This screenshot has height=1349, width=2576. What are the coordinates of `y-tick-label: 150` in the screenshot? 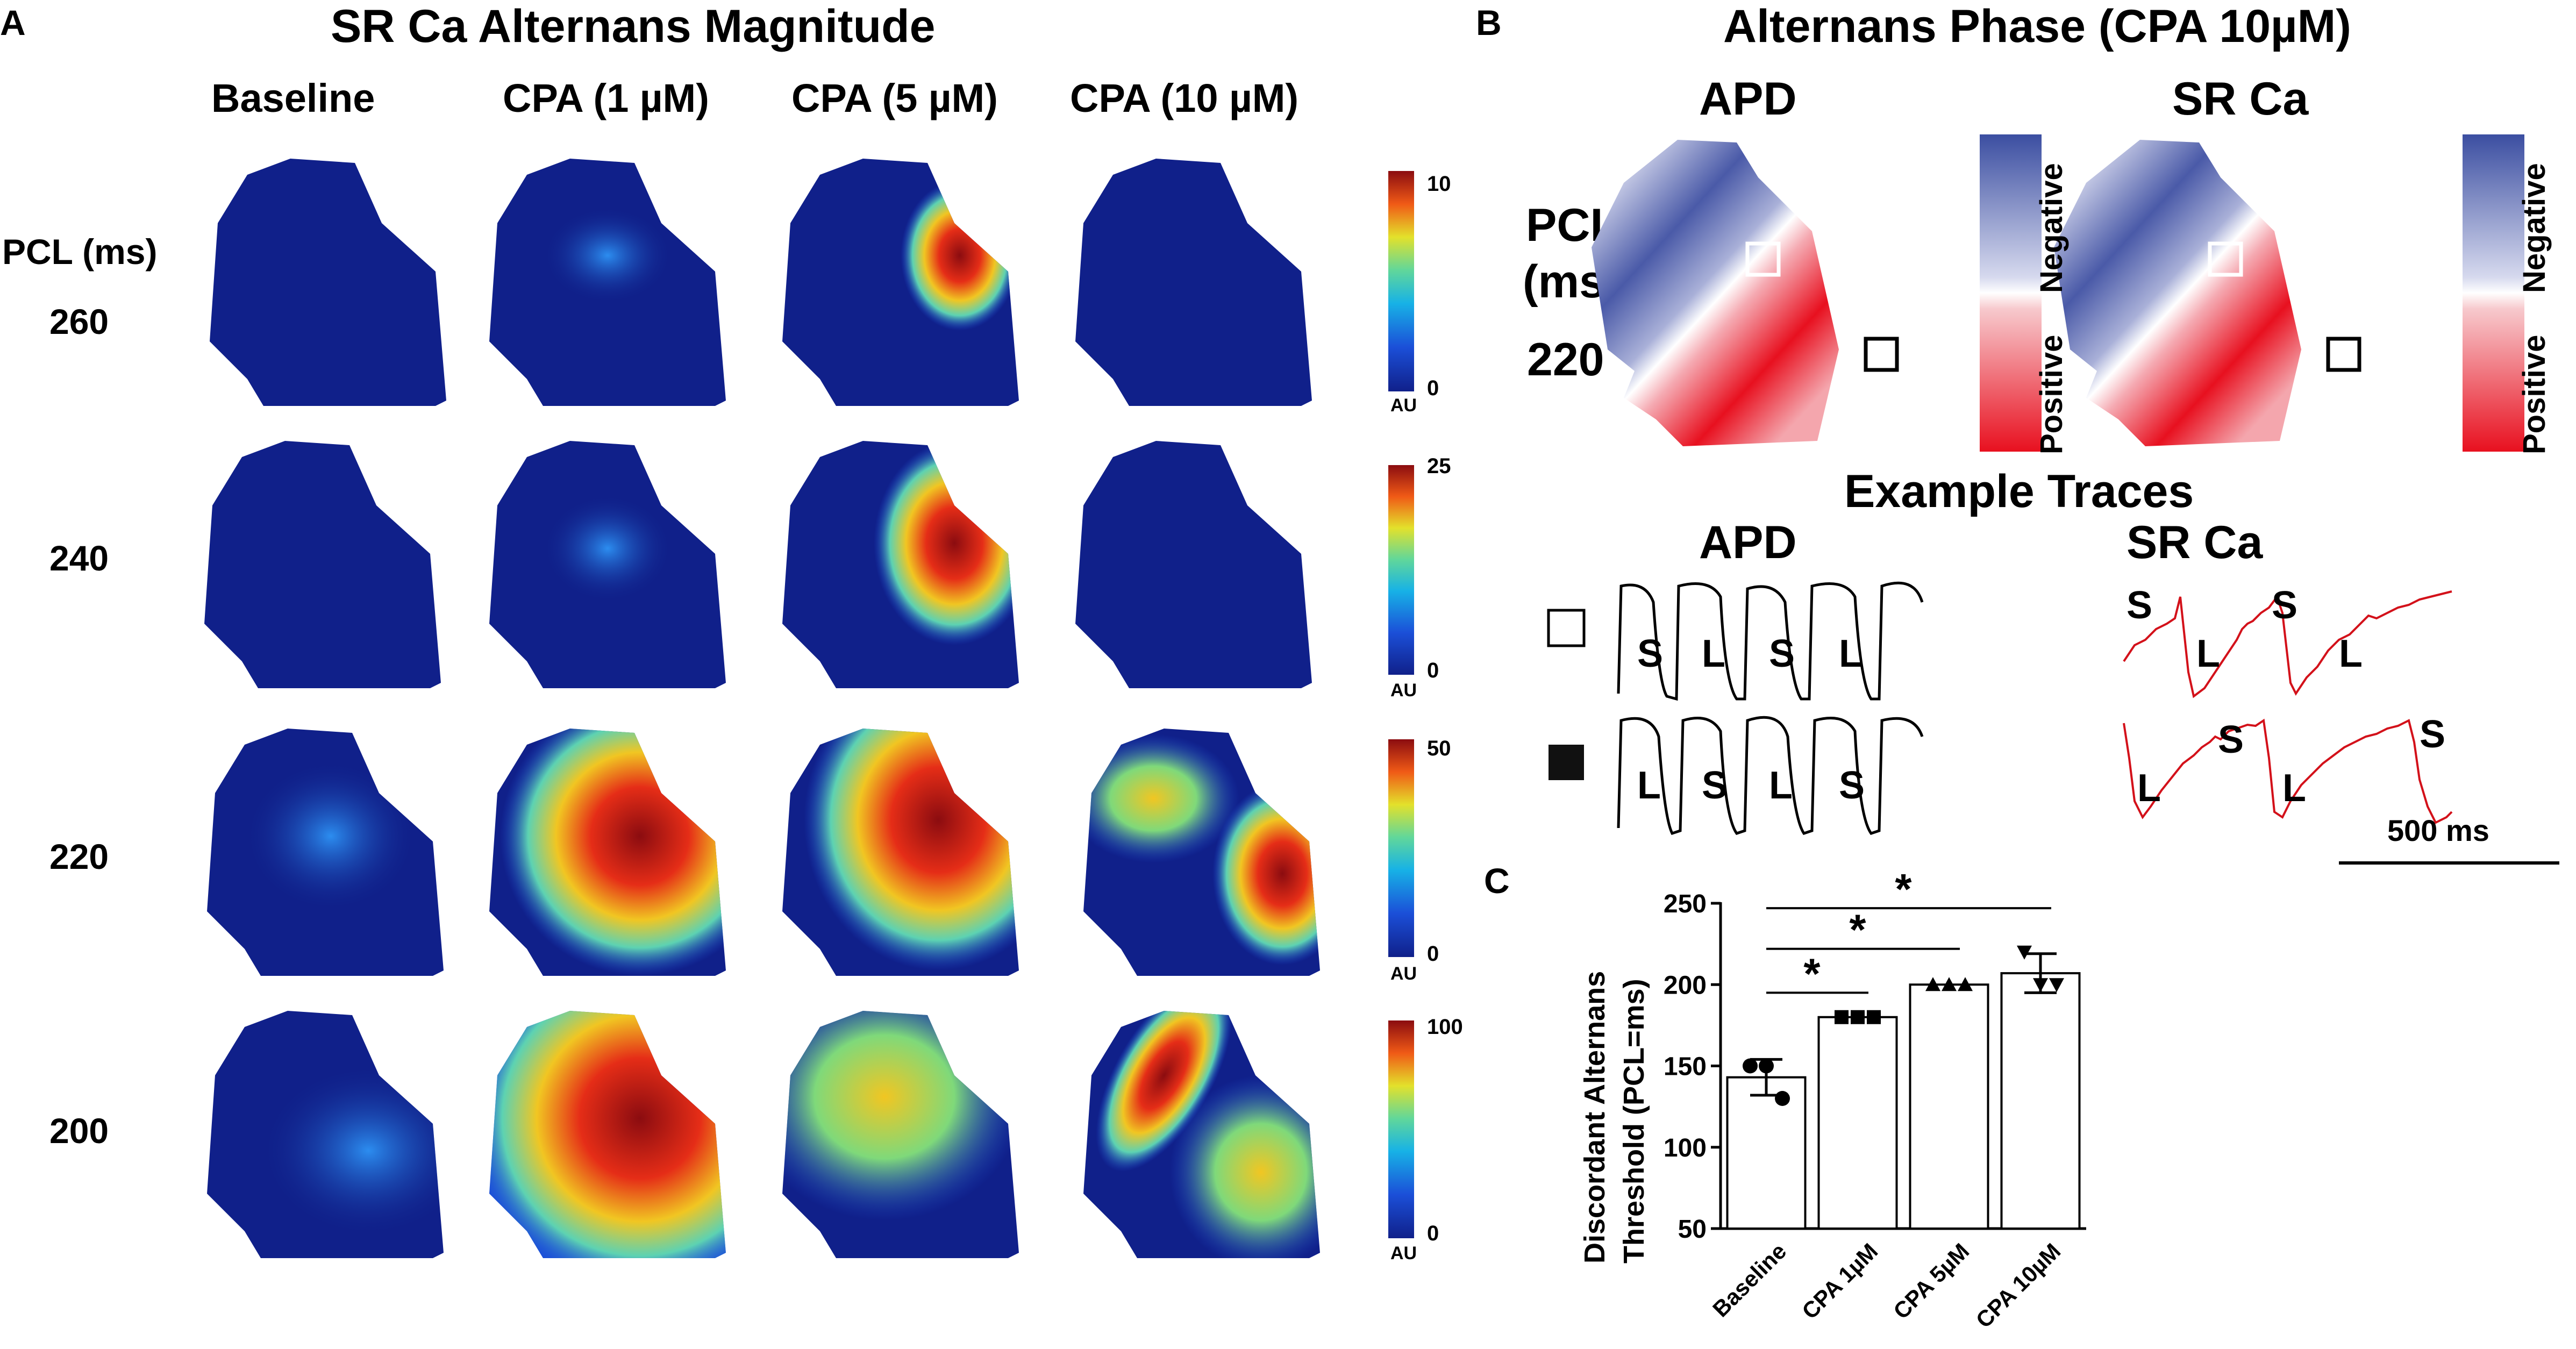 It's located at (1685, 1067).